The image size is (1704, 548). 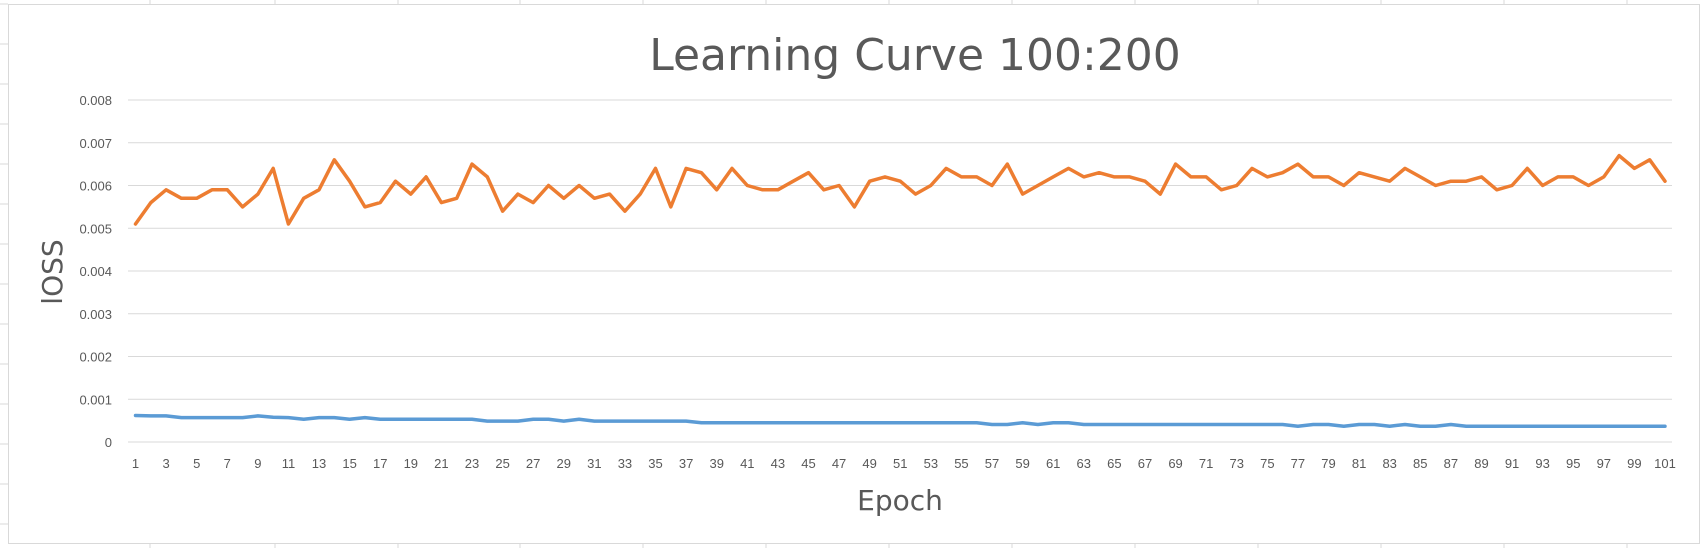 I want to click on x-tick-label: 27, so click(x=533, y=463).